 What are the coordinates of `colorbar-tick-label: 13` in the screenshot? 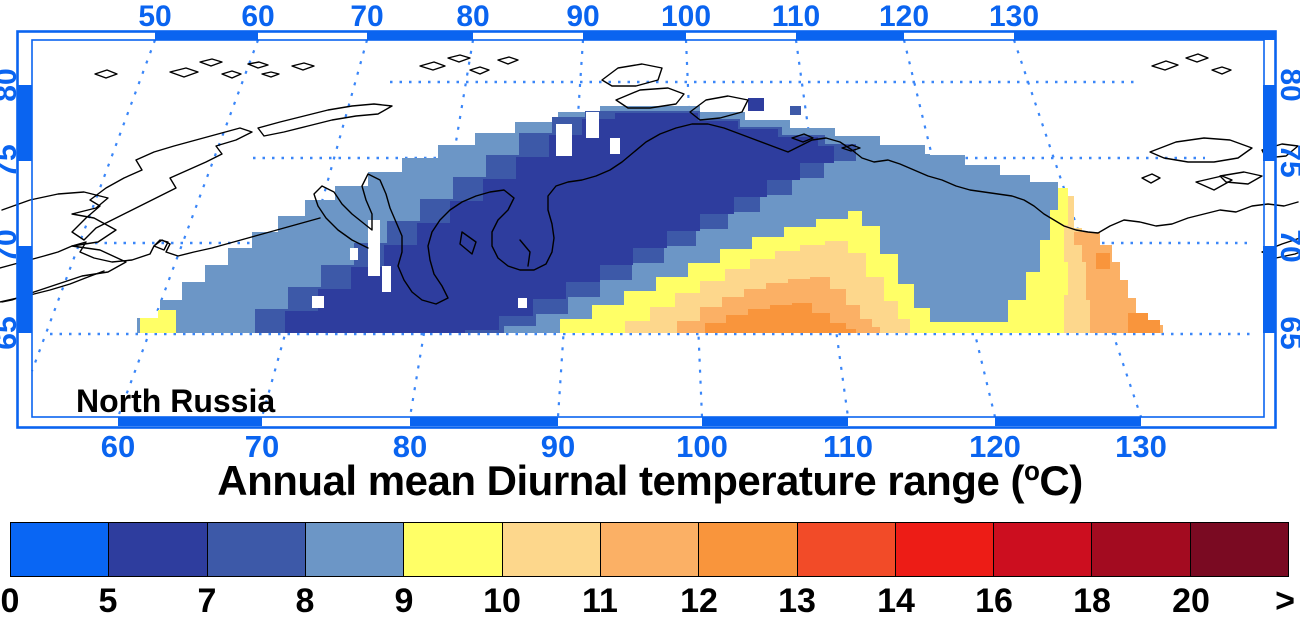 It's located at (797, 601).